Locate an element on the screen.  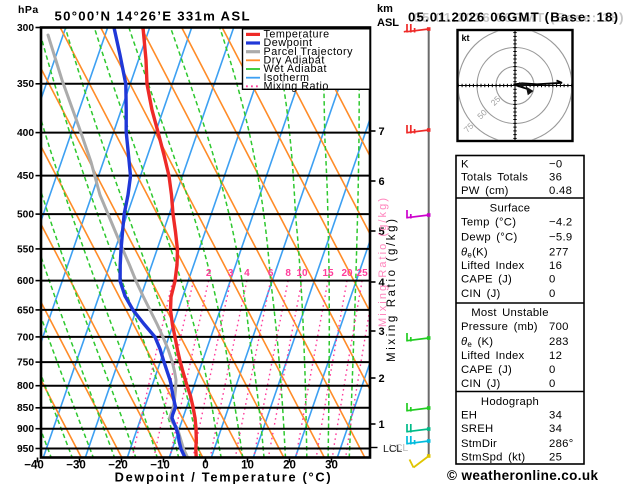
svg-text: Totals Totals is located at coordinates (494, 178).